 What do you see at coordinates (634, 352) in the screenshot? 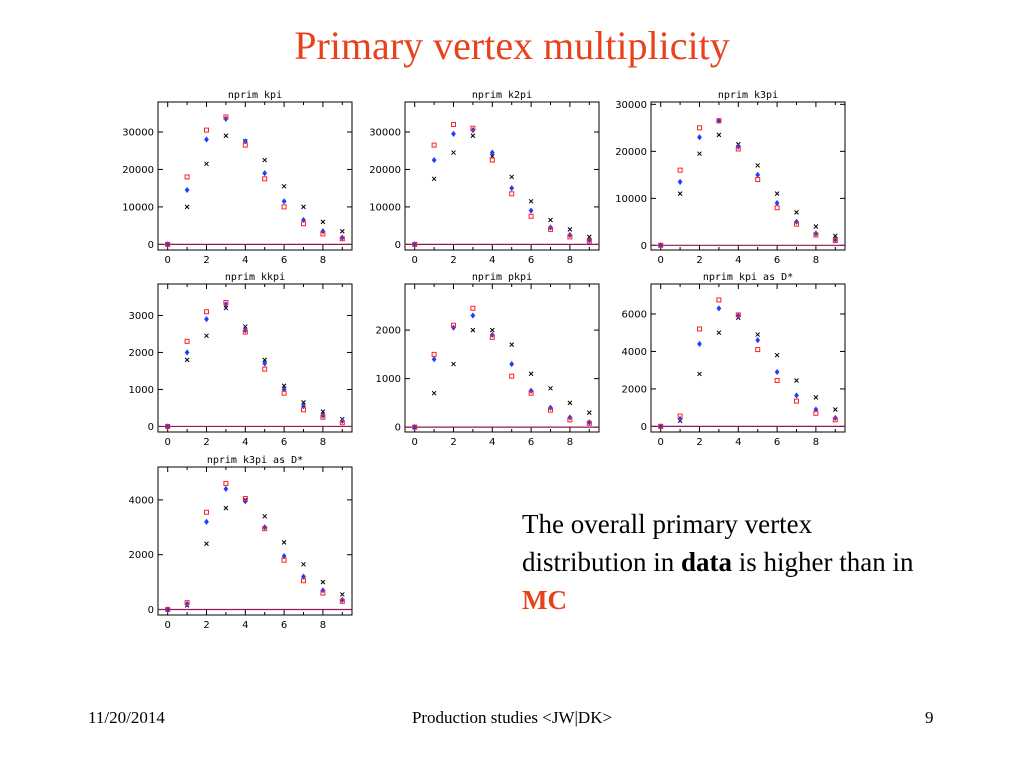
I see `y-tick-label: 4000` at bounding box center [634, 352].